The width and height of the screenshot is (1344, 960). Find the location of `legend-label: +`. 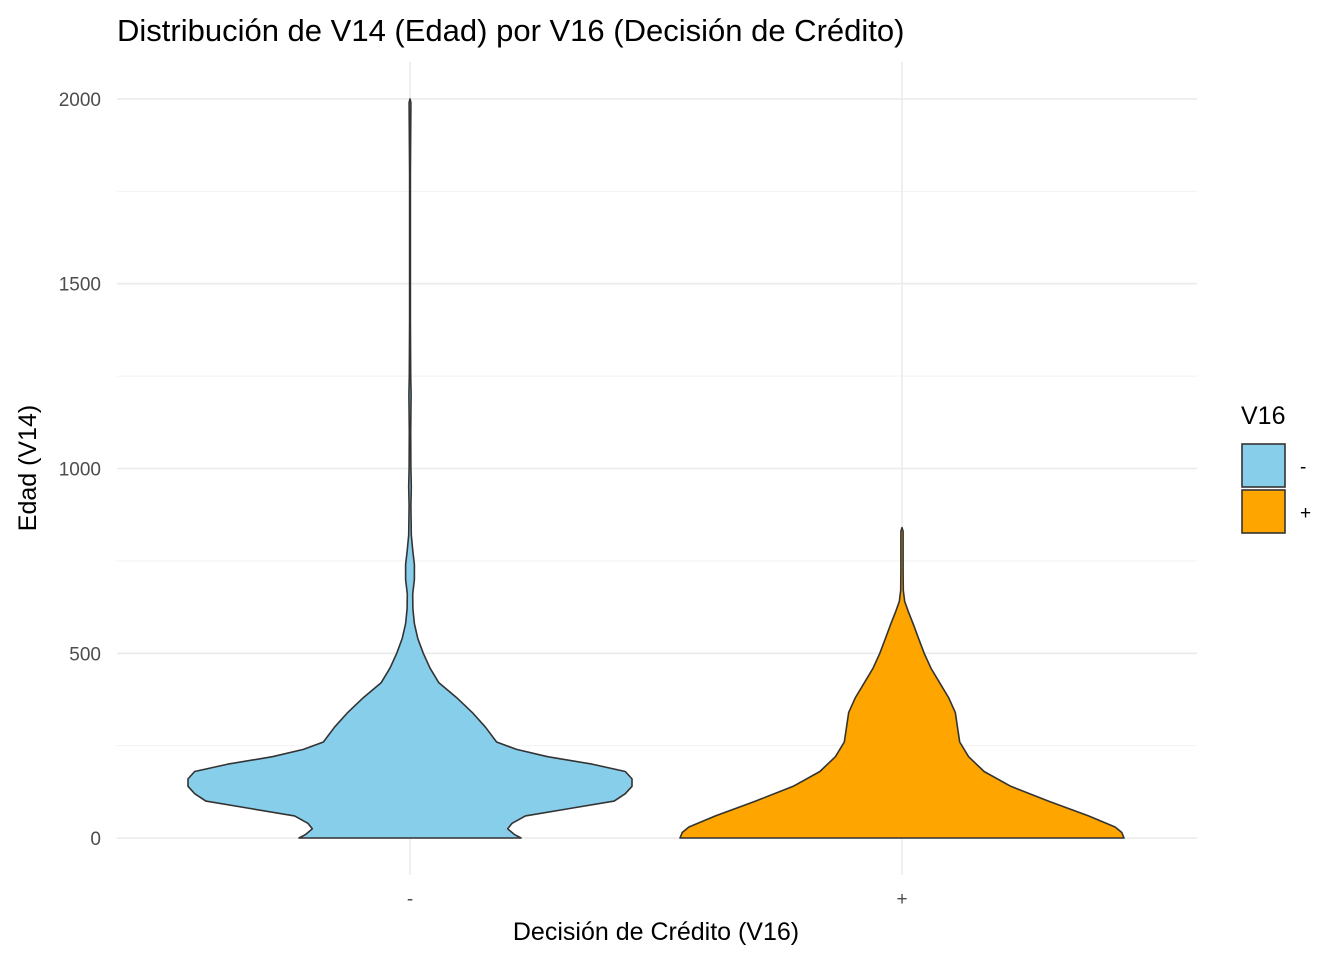

legend-label: + is located at coordinates (1305, 513).